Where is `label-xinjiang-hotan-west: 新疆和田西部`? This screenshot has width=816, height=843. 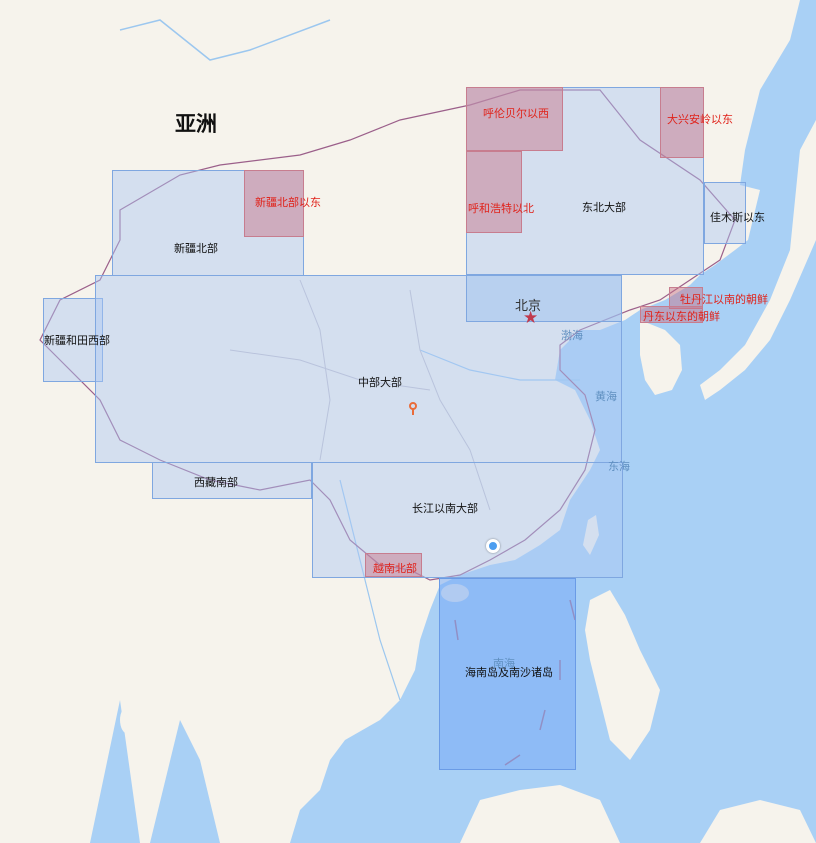
label-xinjiang-hotan-west: 新疆和田西部 is located at coordinates (77, 340).